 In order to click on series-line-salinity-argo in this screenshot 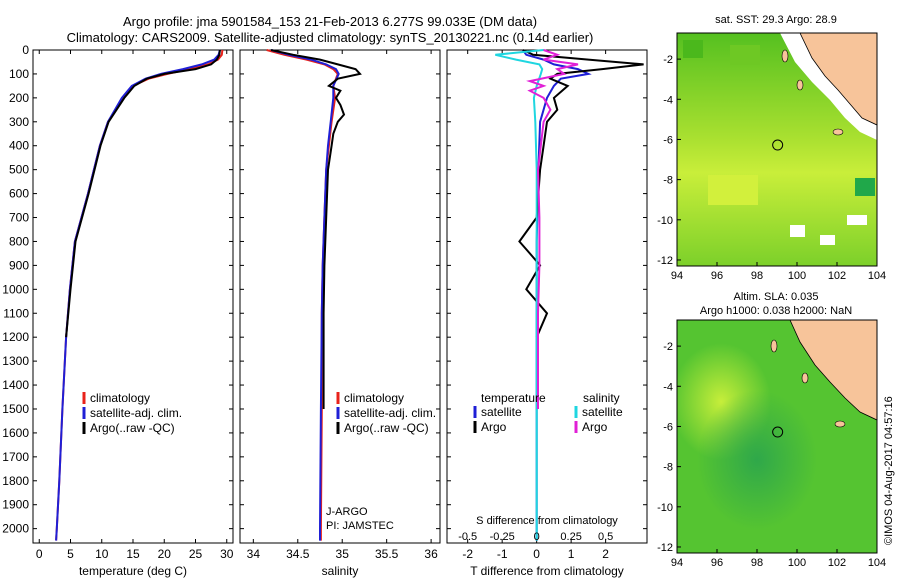, I will do `click(552, 229)`.